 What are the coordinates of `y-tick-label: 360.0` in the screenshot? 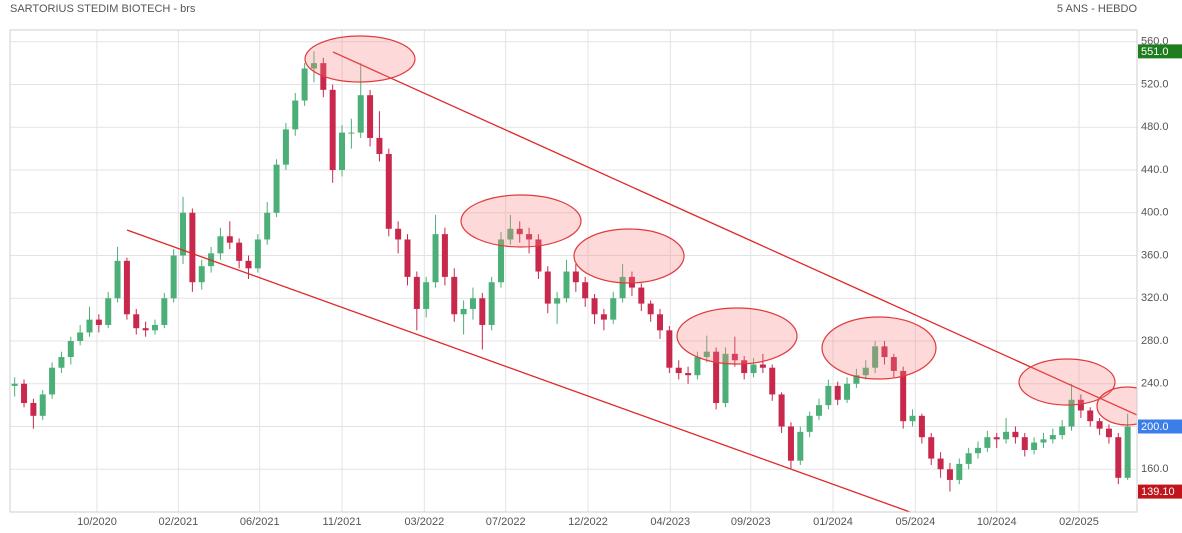 It's located at (1155, 255).